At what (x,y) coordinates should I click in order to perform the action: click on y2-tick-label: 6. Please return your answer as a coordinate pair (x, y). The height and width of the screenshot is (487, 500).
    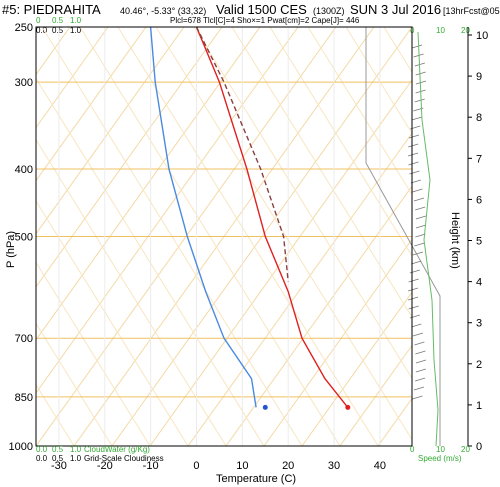
    Looking at the image, I should click on (479, 200).